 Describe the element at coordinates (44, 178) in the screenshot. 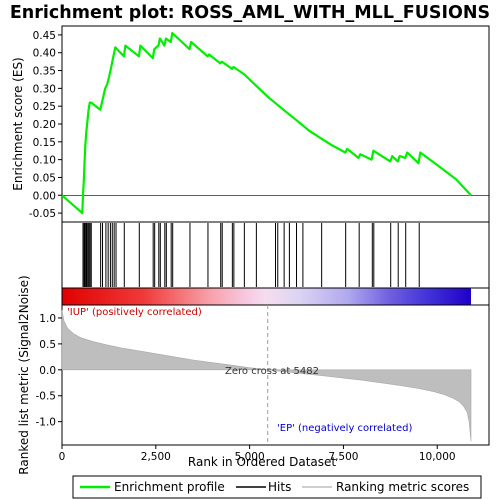

I see `es-y-tick-label: 0.05` at that location.